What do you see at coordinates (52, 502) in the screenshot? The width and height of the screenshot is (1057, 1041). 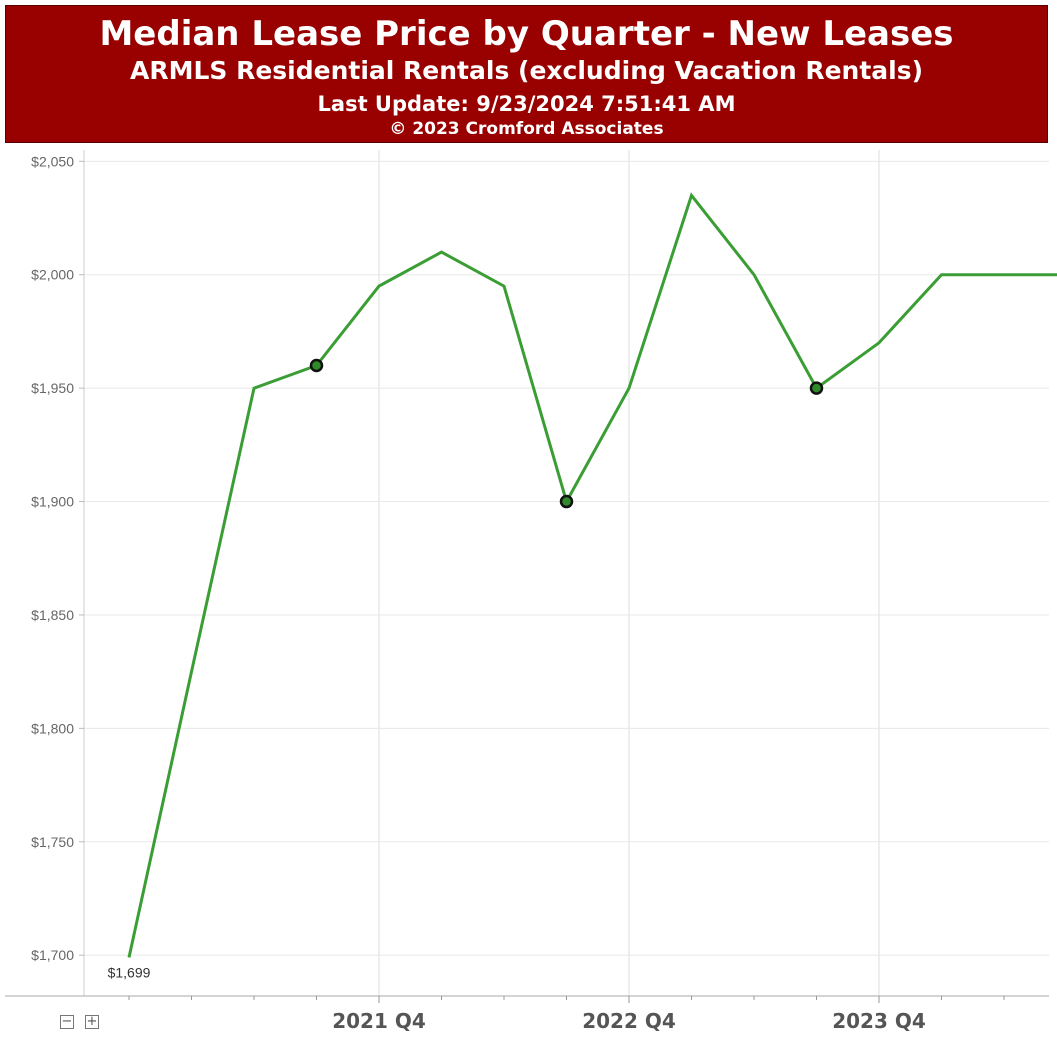 I see `y-tick-label: $1,900` at bounding box center [52, 502].